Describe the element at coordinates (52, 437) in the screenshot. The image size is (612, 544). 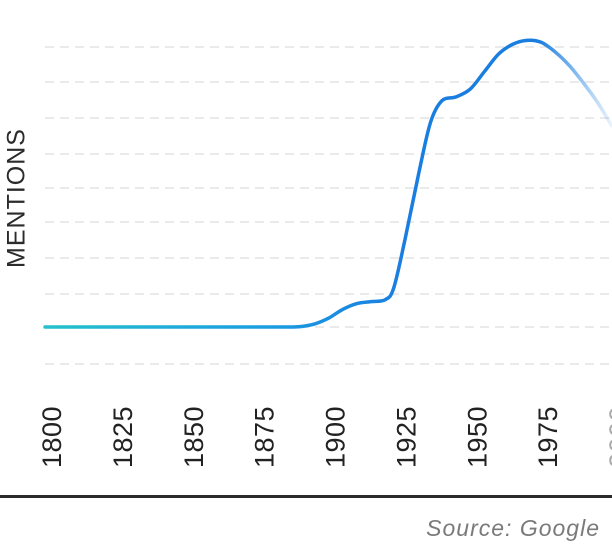
I see `x-tick-label: 1800` at that location.